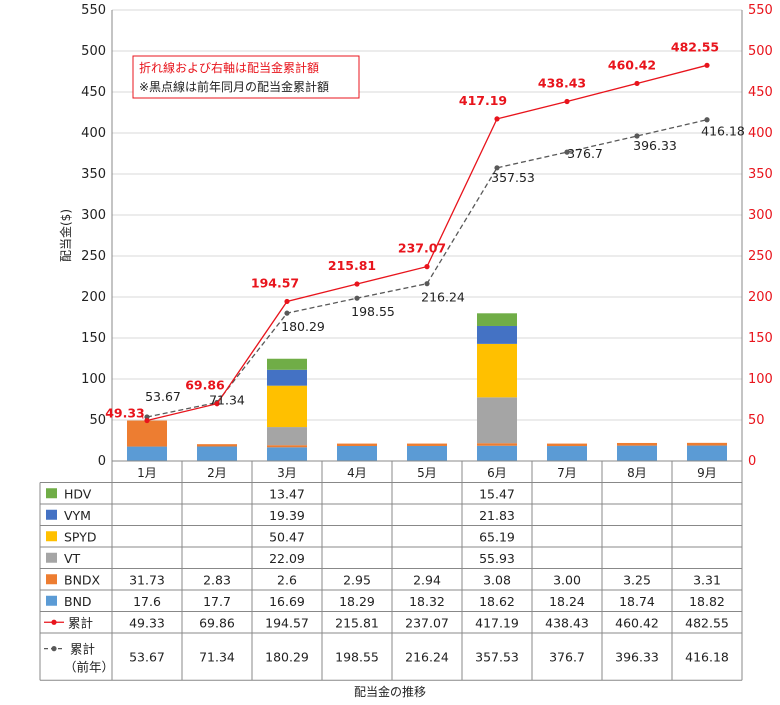 The height and width of the screenshot is (705, 780). What do you see at coordinates (756, 420) in the screenshot?
I see `y2-tick-label: 50` at bounding box center [756, 420].